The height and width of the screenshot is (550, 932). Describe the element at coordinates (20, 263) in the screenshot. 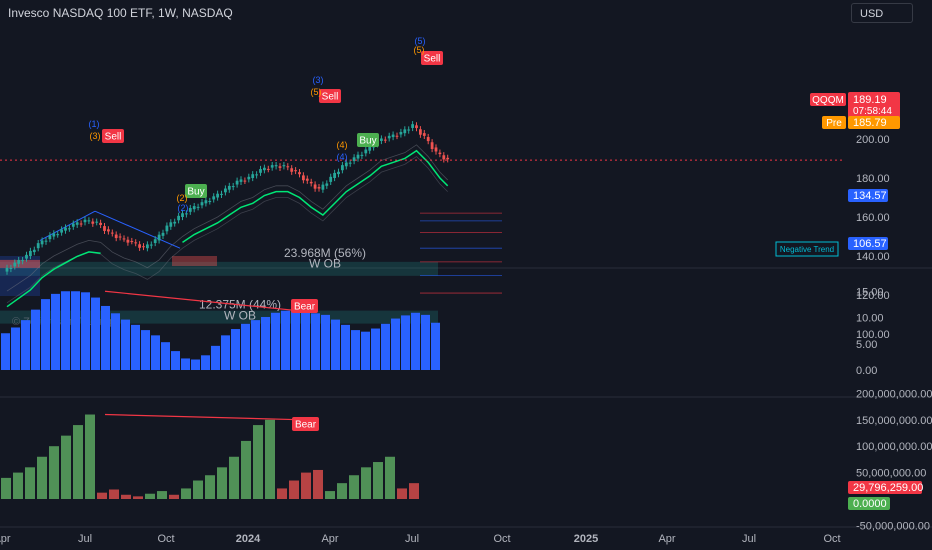

I see `order-block-zone-red` at that location.